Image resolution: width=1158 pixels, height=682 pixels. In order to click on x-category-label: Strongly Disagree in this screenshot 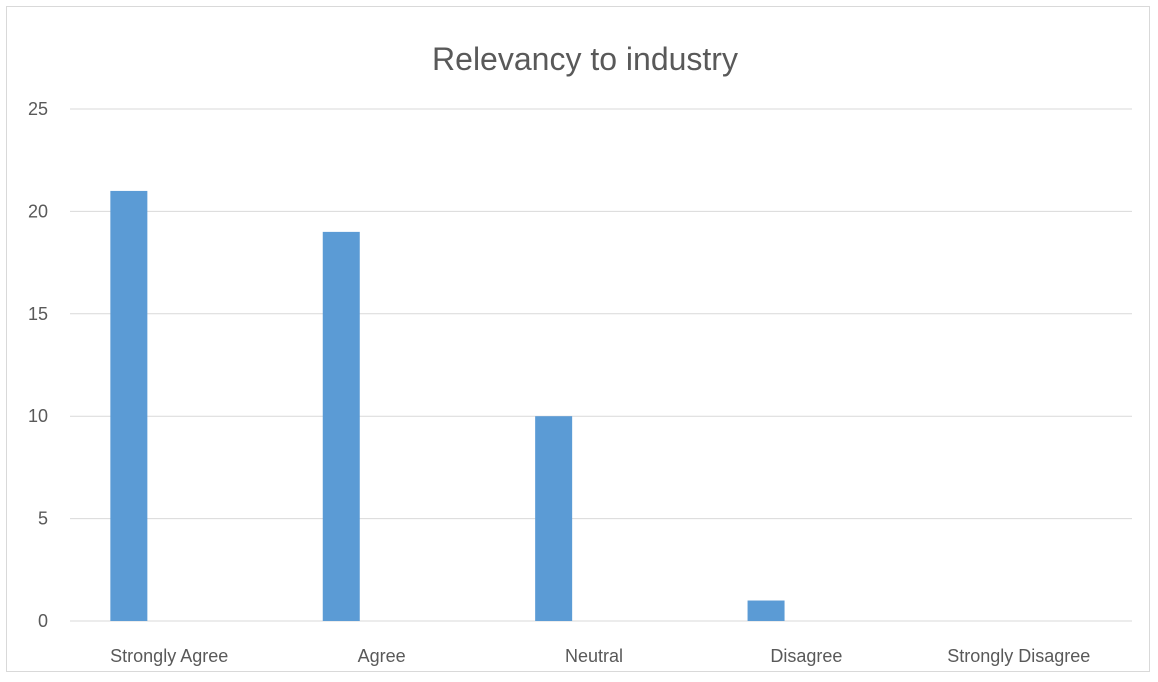, I will do `click(1018, 656)`.